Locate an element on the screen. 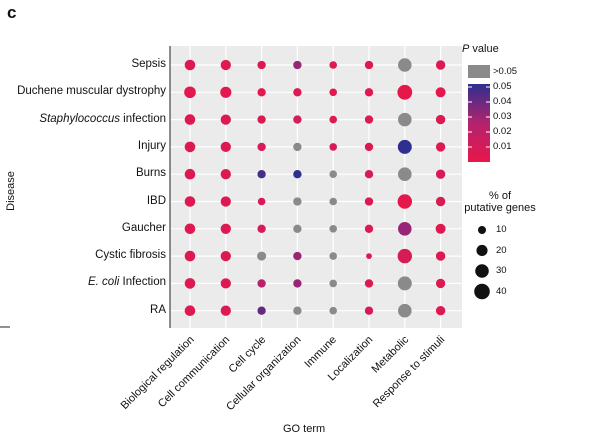 This screenshot has width=608, height=445. y-tick-label: RA is located at coordinates (158, 309).